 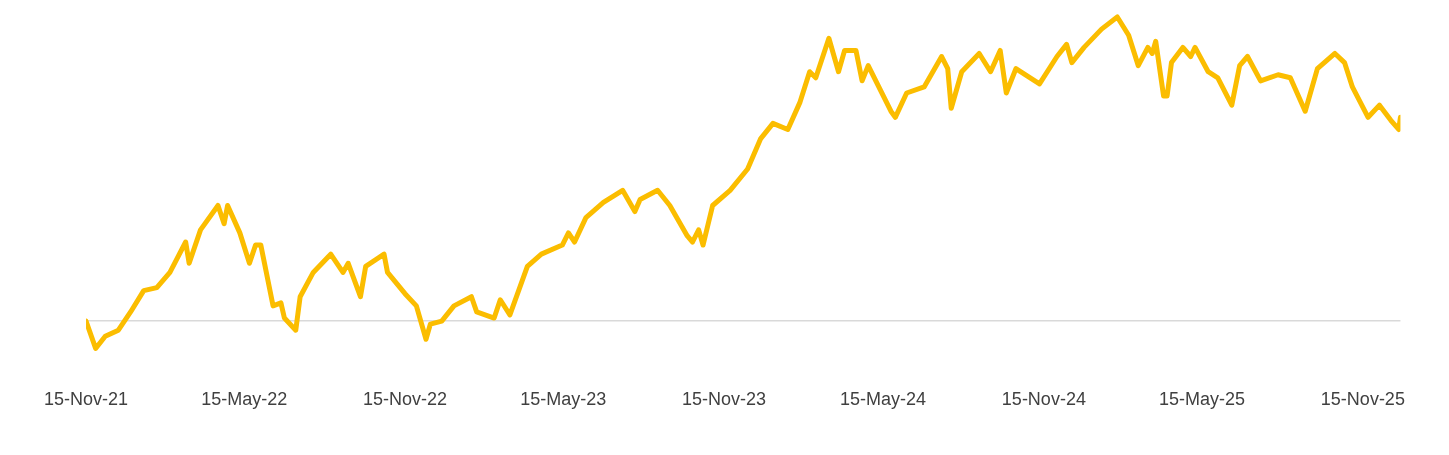 What do you see at coordinates (1202, 399) in the screenshot?
I see `x-tick-label: 15-May-25` at bounding box center [1202, 399].